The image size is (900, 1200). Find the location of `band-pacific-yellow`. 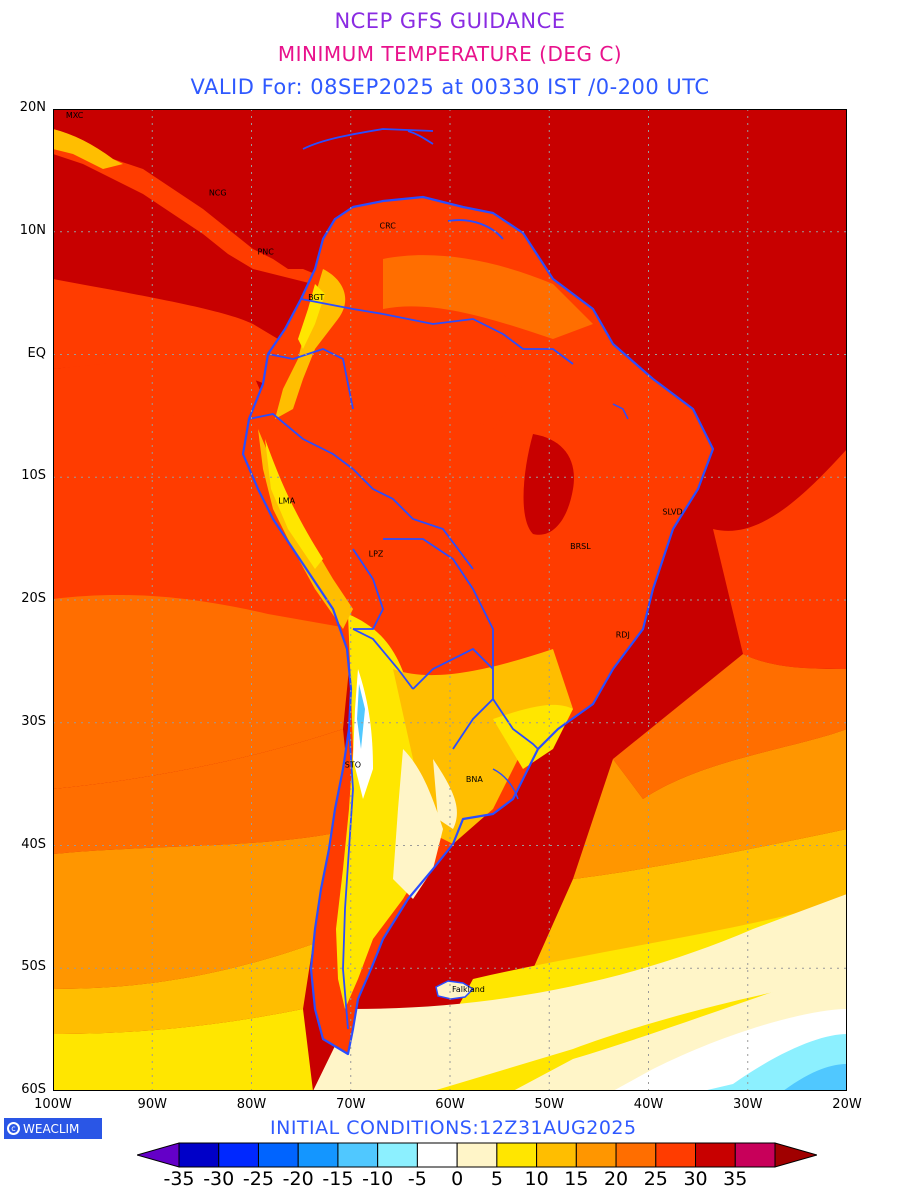

band-pacific-yellow is located at coordinates (183, 1050).